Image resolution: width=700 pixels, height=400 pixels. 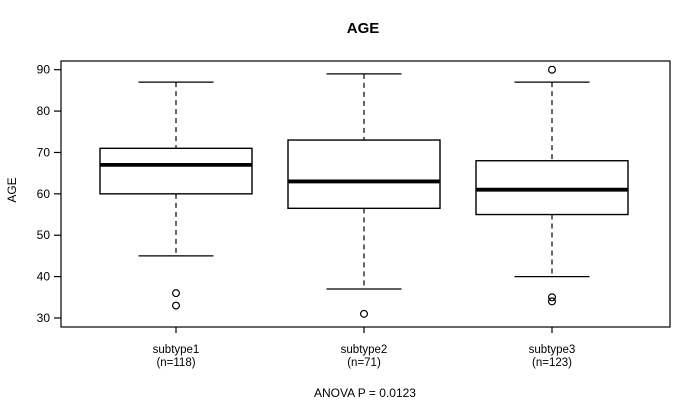 I want to click on x-axis-group-label: subtype1, so click(x=176, y=350).